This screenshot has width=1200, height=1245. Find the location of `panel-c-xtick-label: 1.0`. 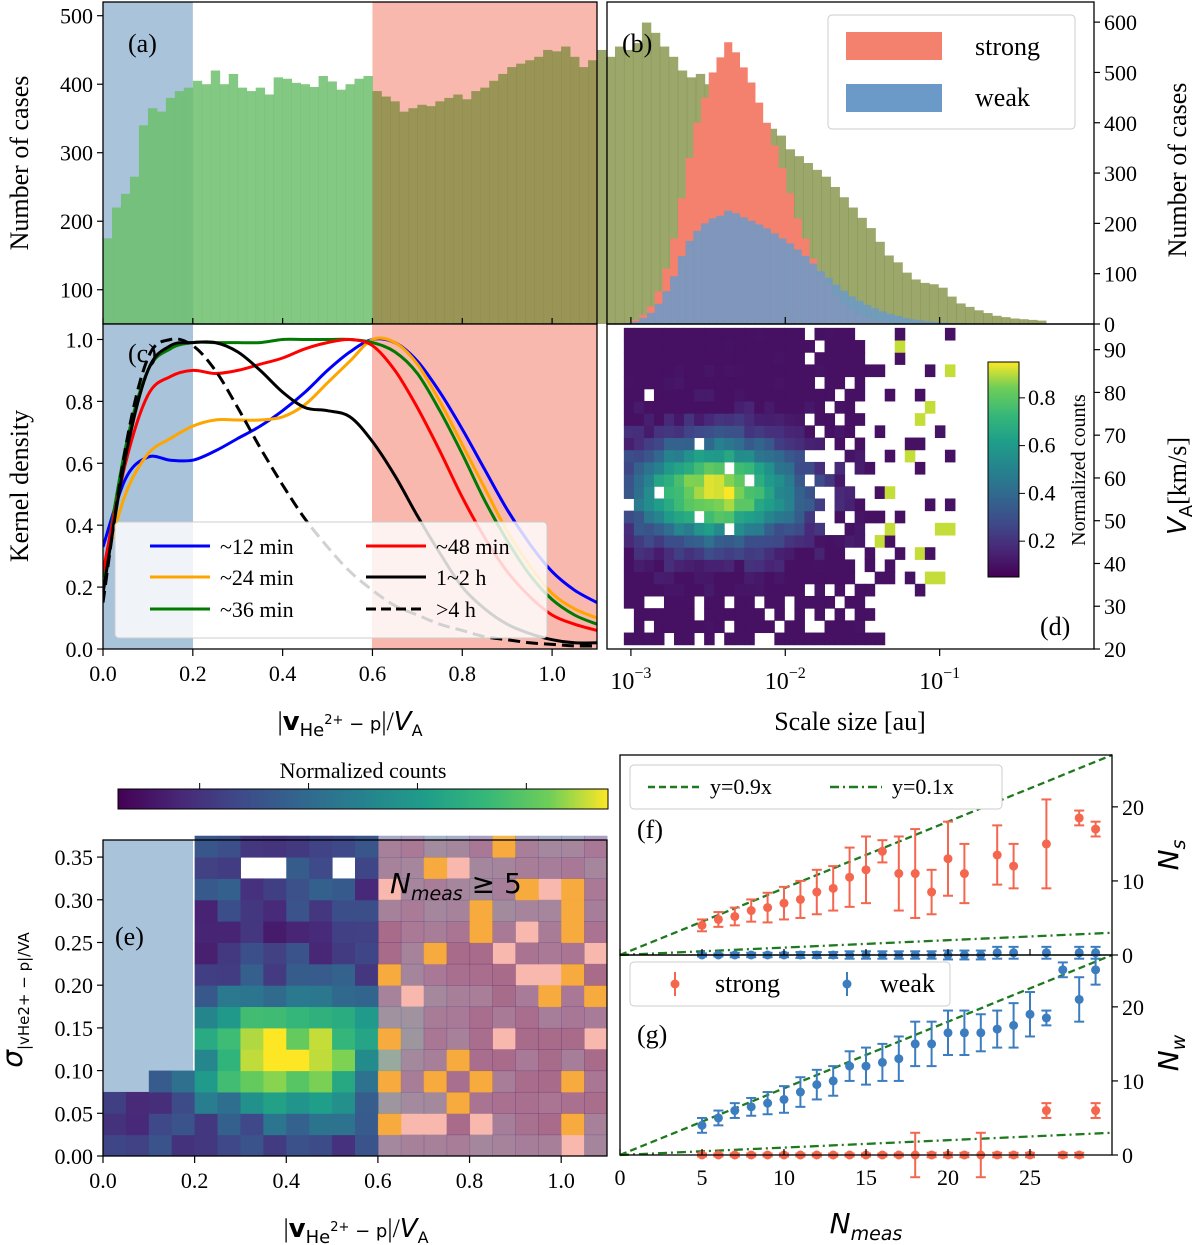

panel-c-xtick-label: 1.0 is located at coordinates (552, 673).